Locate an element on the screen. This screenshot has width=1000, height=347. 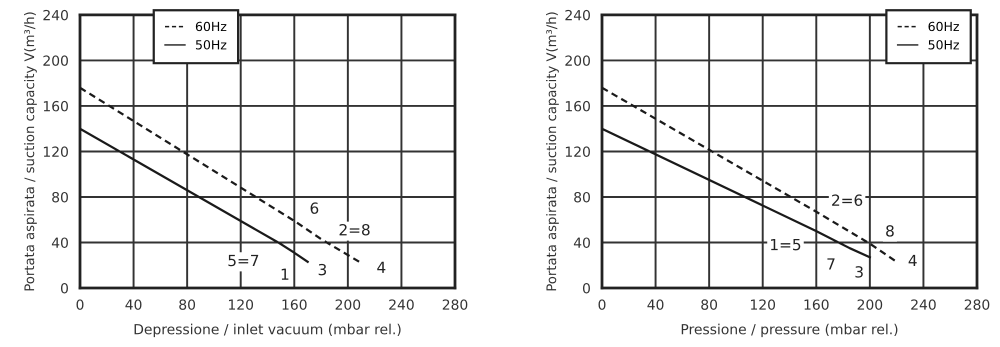
annotation: 7 is located at coordinates (831, 264).